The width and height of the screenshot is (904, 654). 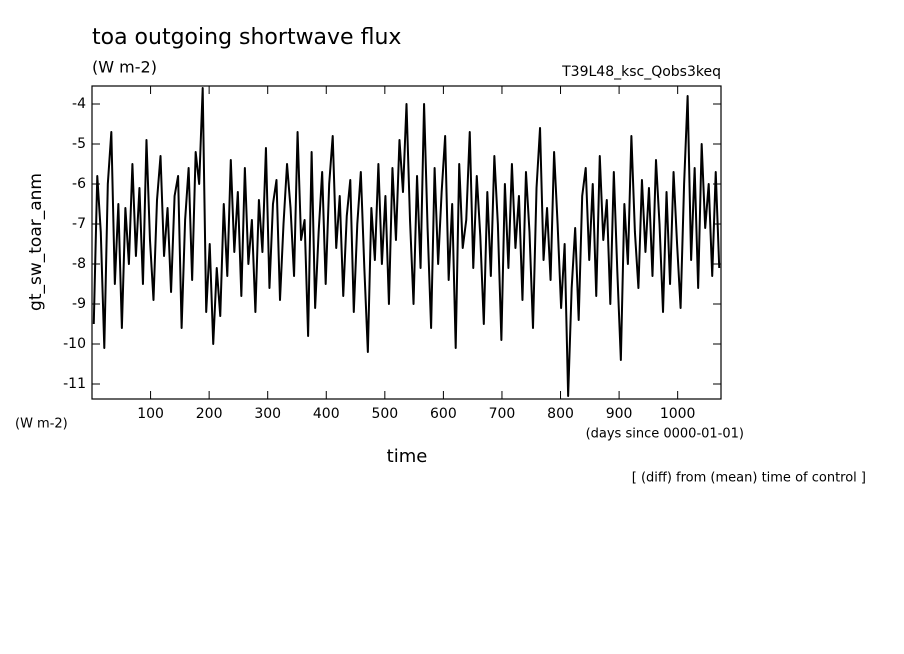 I want to click on y-tick-label: -4, so click(x=79, y=104).